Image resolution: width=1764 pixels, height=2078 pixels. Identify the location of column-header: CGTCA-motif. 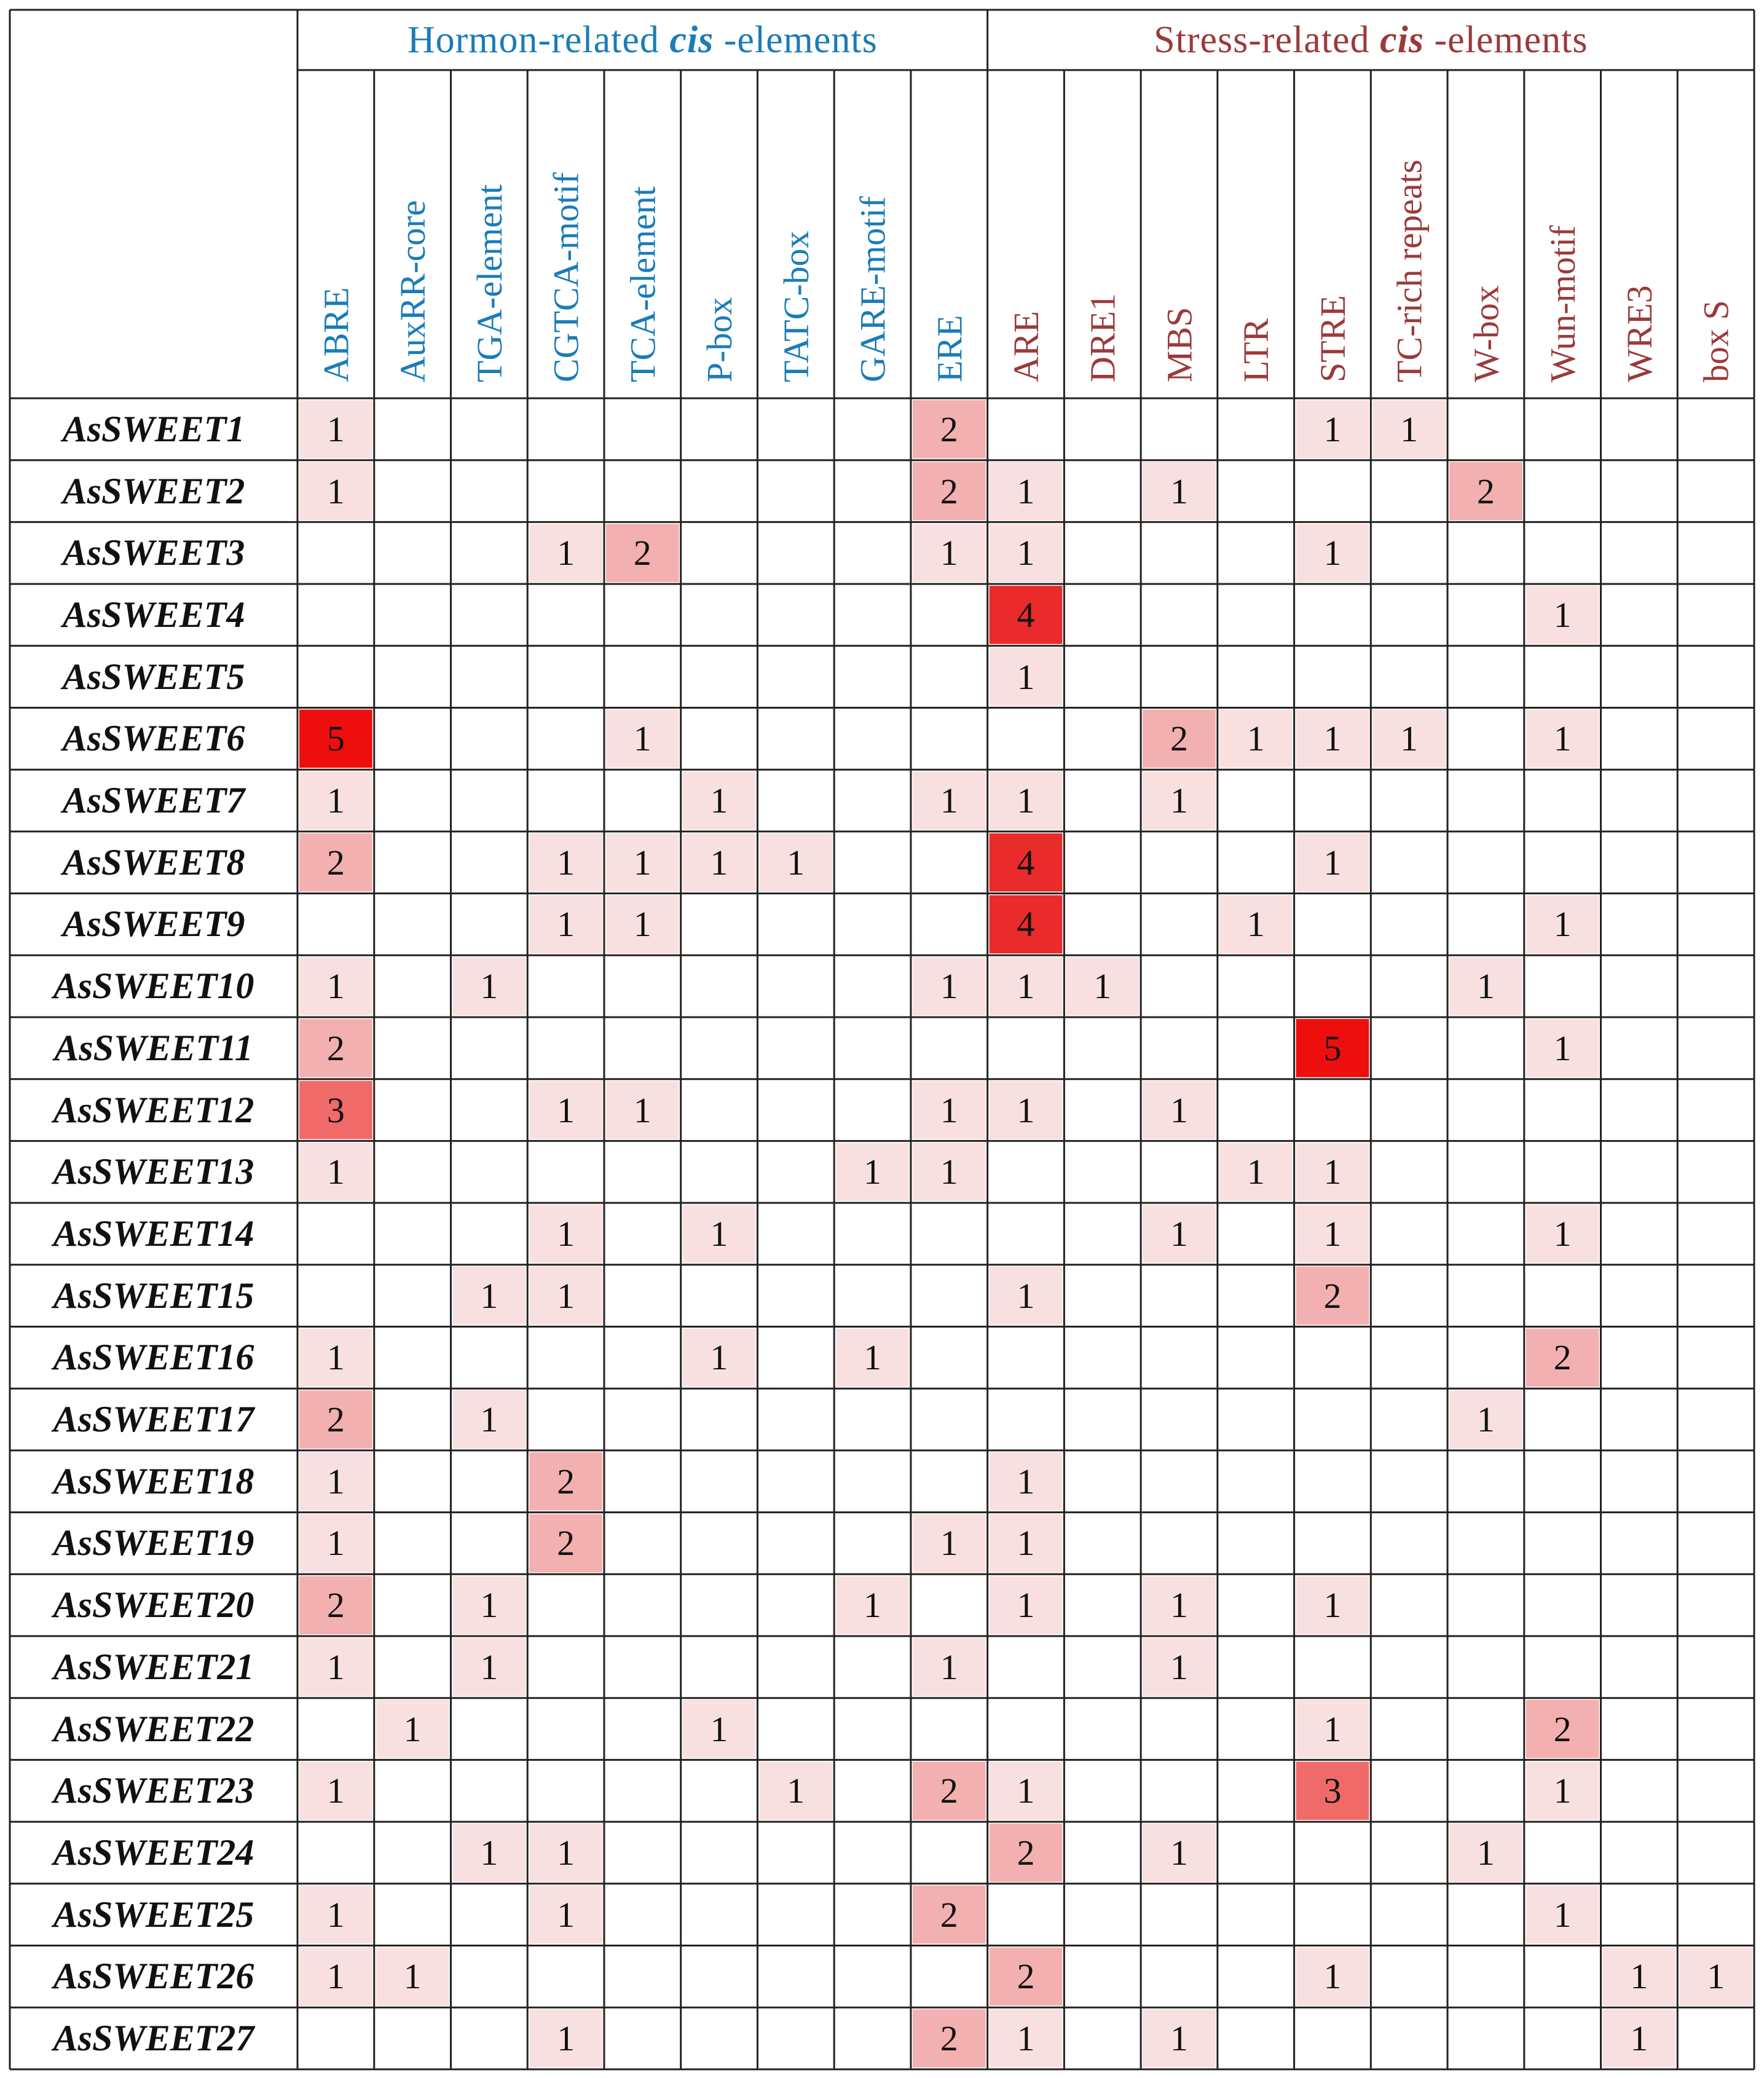
(566, 277).